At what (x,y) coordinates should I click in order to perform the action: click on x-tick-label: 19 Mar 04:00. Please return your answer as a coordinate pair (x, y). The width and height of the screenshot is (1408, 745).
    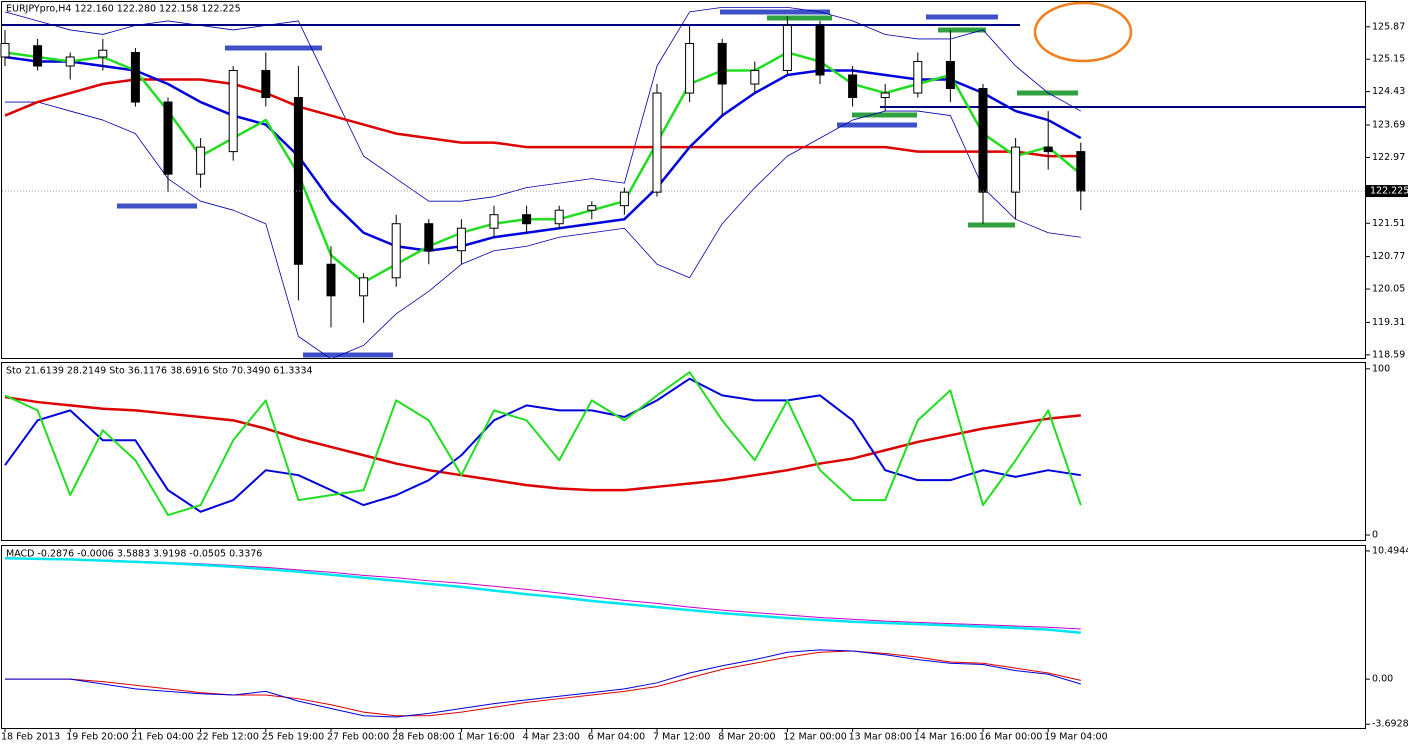
    Looking at the image, I should click on (1075, 737).